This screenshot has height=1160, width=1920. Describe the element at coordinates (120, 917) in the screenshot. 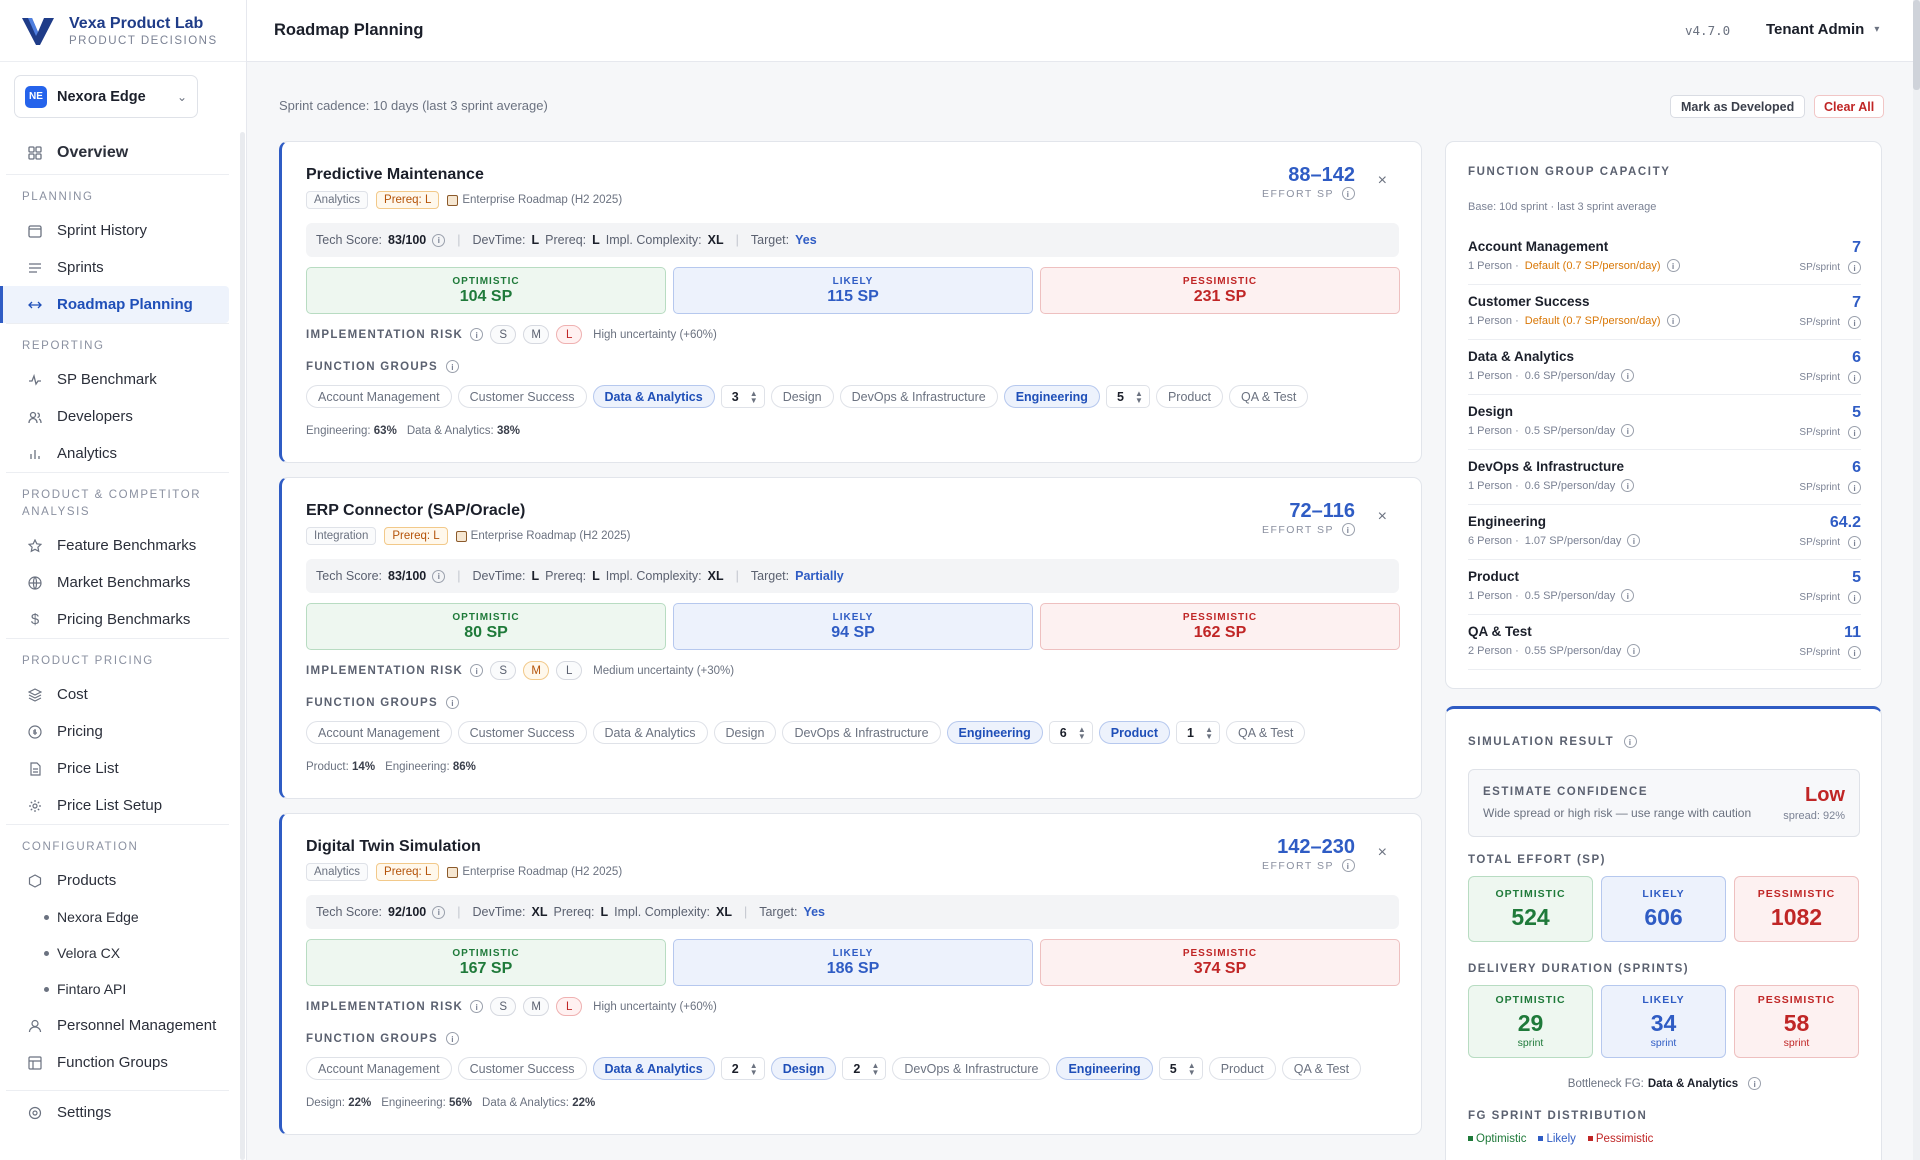

I see `sidebar-subitem-product: Nexora Edge` at that location.